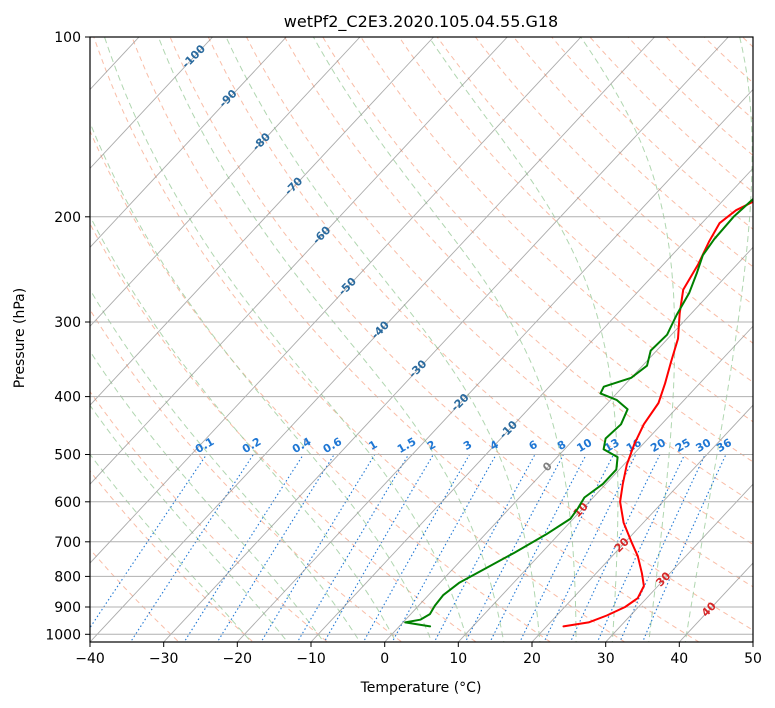 This screenshot has height=708, width=775. What do you see at coordinates (67, 398) in the screenshot?
I see `y-tick-label: 400` at bounding box center [67, 398].